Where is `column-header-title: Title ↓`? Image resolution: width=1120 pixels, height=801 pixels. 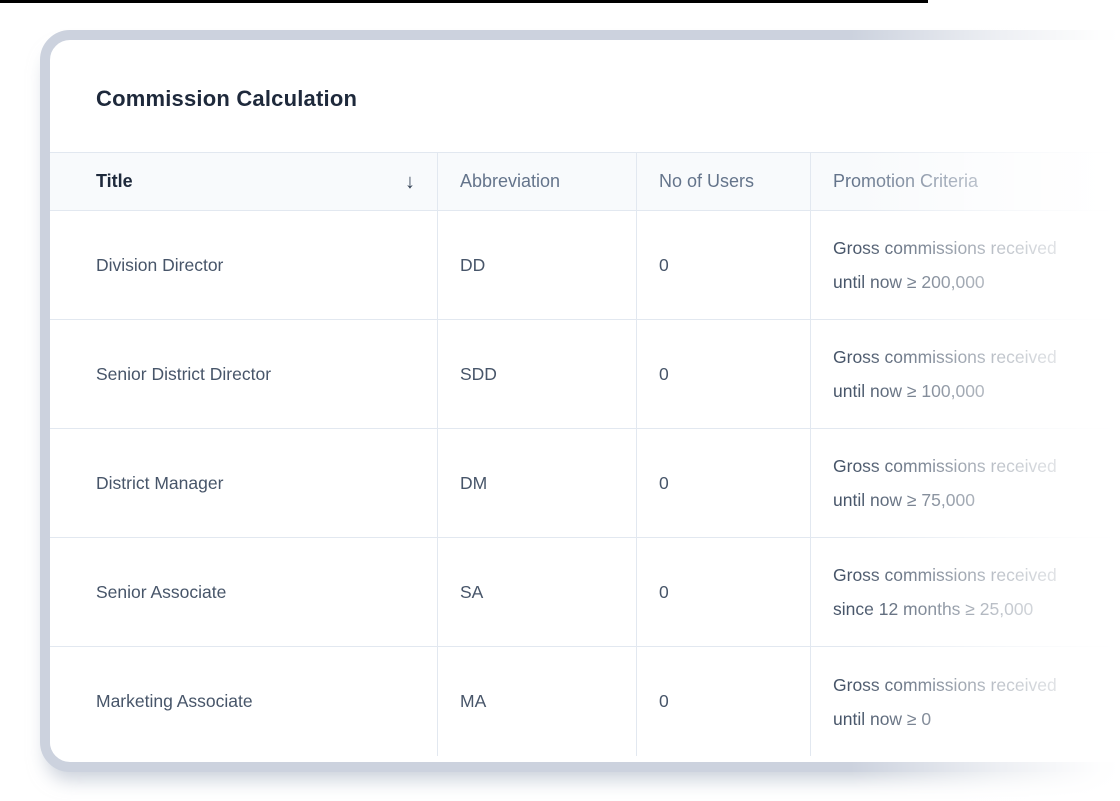
column-header-title: Title ↓ is located at coordinates (243, 181).